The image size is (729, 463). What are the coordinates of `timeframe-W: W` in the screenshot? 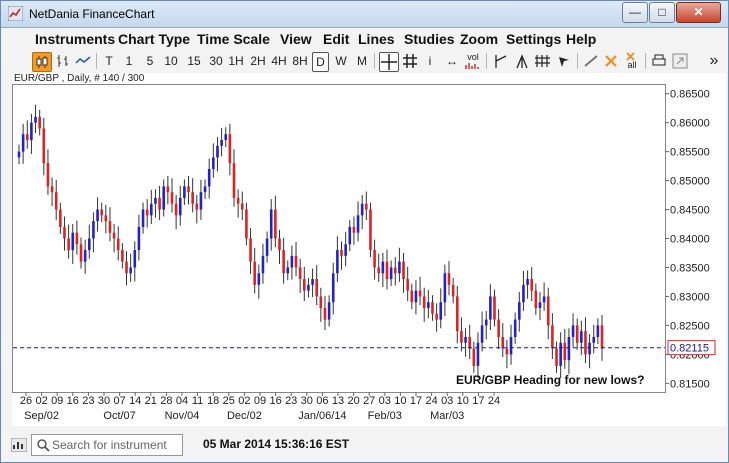 It's located at (341, 61).